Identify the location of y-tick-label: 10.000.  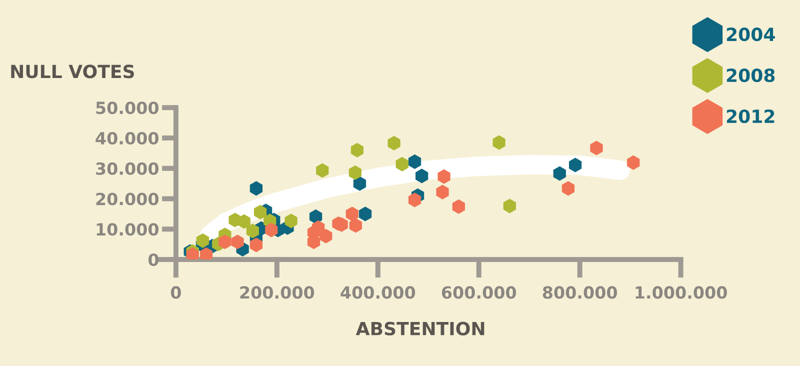
(127, 229).